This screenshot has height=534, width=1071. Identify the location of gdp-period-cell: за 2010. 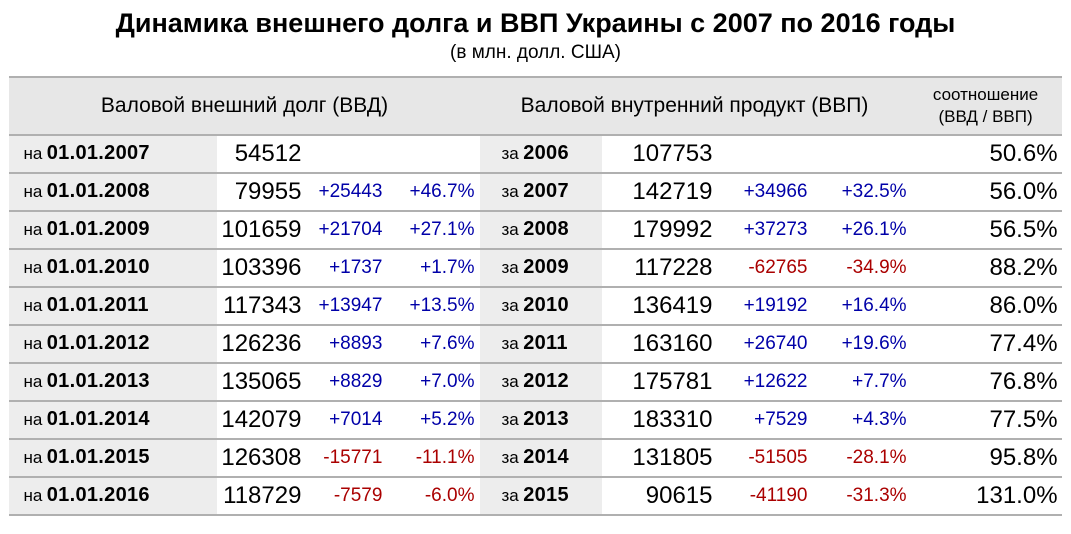
(540, 306).